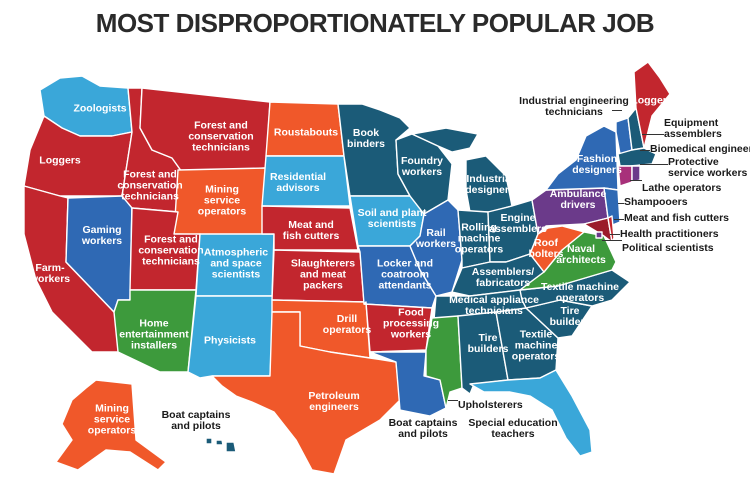  I want to click on callout-ri: Protective service workers, so click(708, 167).